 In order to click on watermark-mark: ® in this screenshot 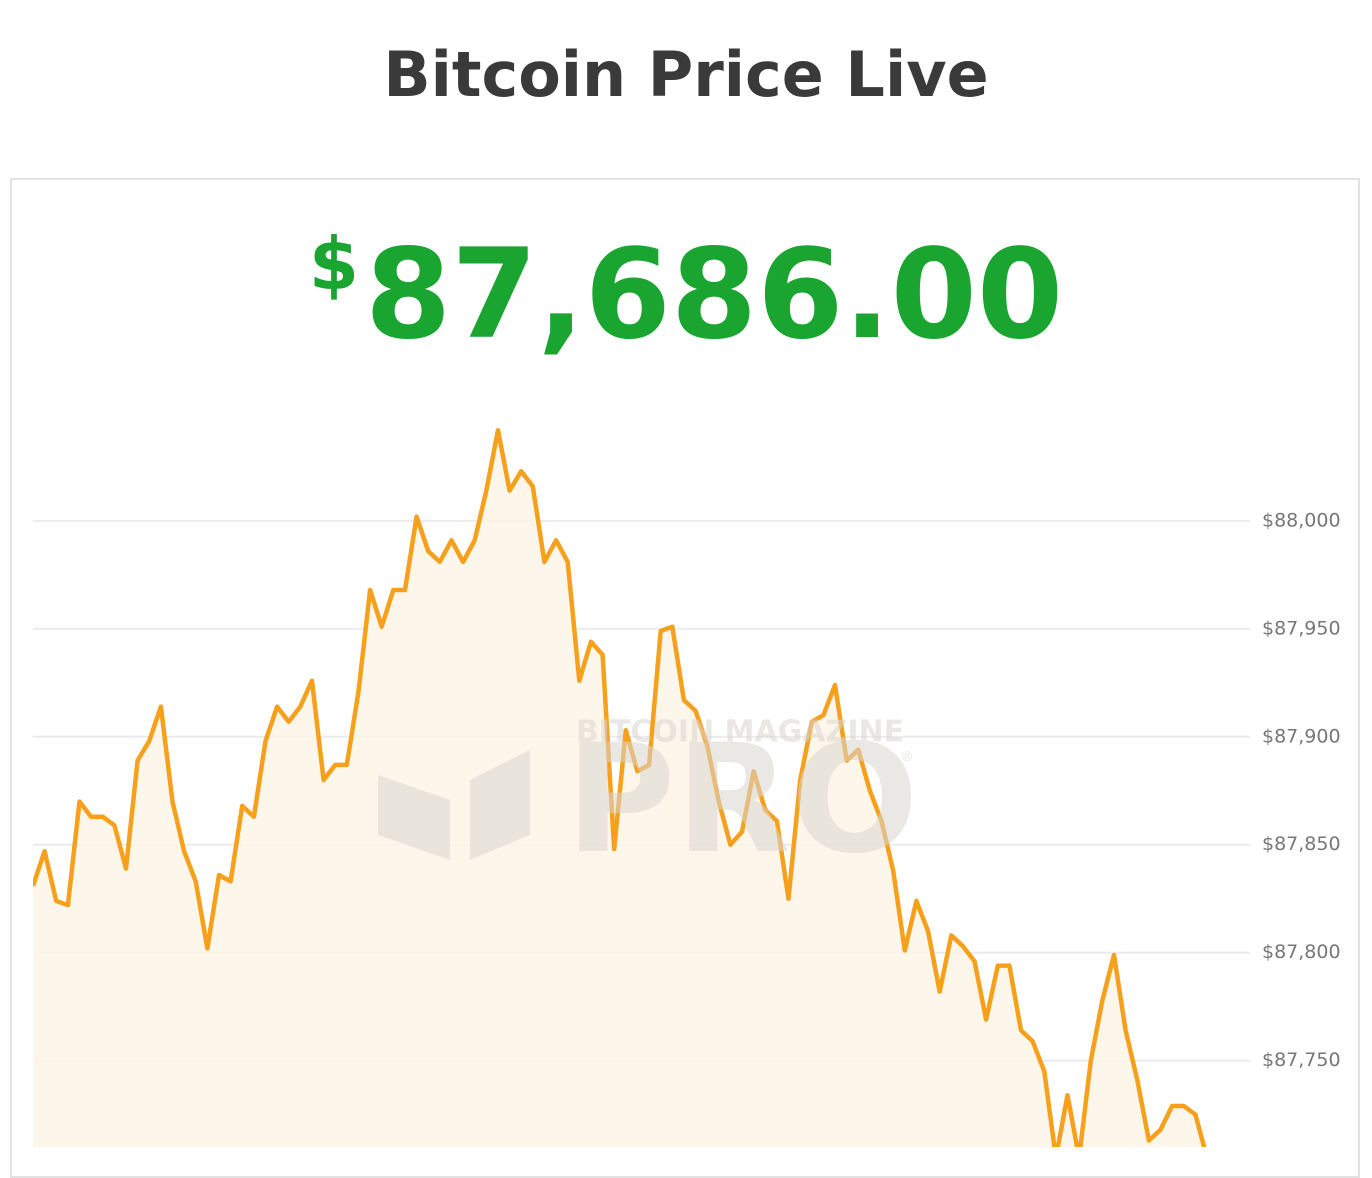, I will do `click(907, 757)`.